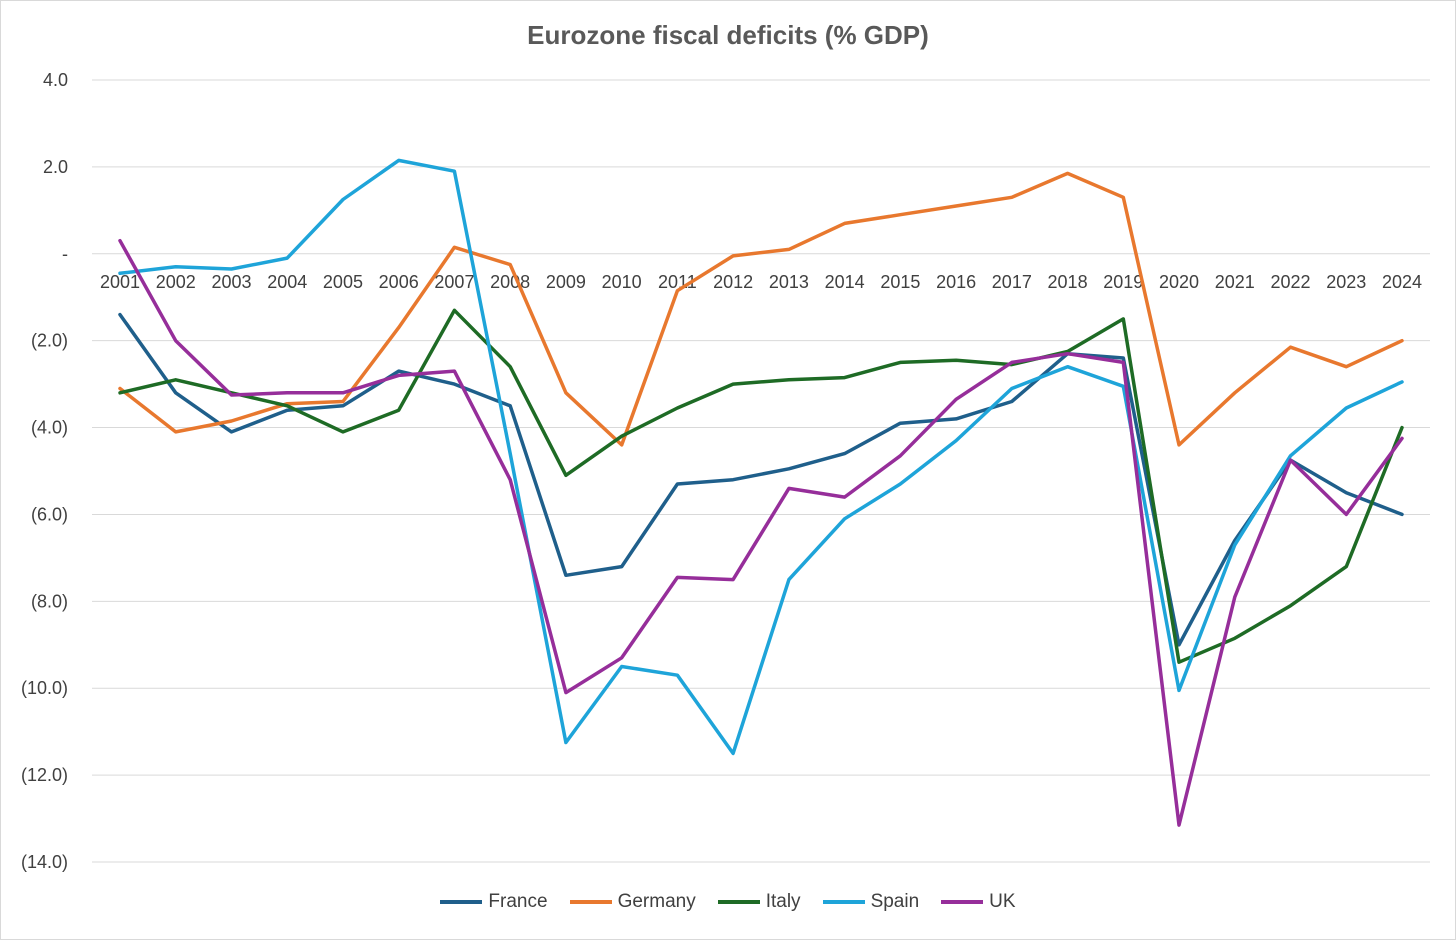 This screenshot has width=1456, height=940. What do you see at coordinates (1235, 282) in the screenshot?
I see `x-tick-label: 2021` at bounding box center [1235, 282].